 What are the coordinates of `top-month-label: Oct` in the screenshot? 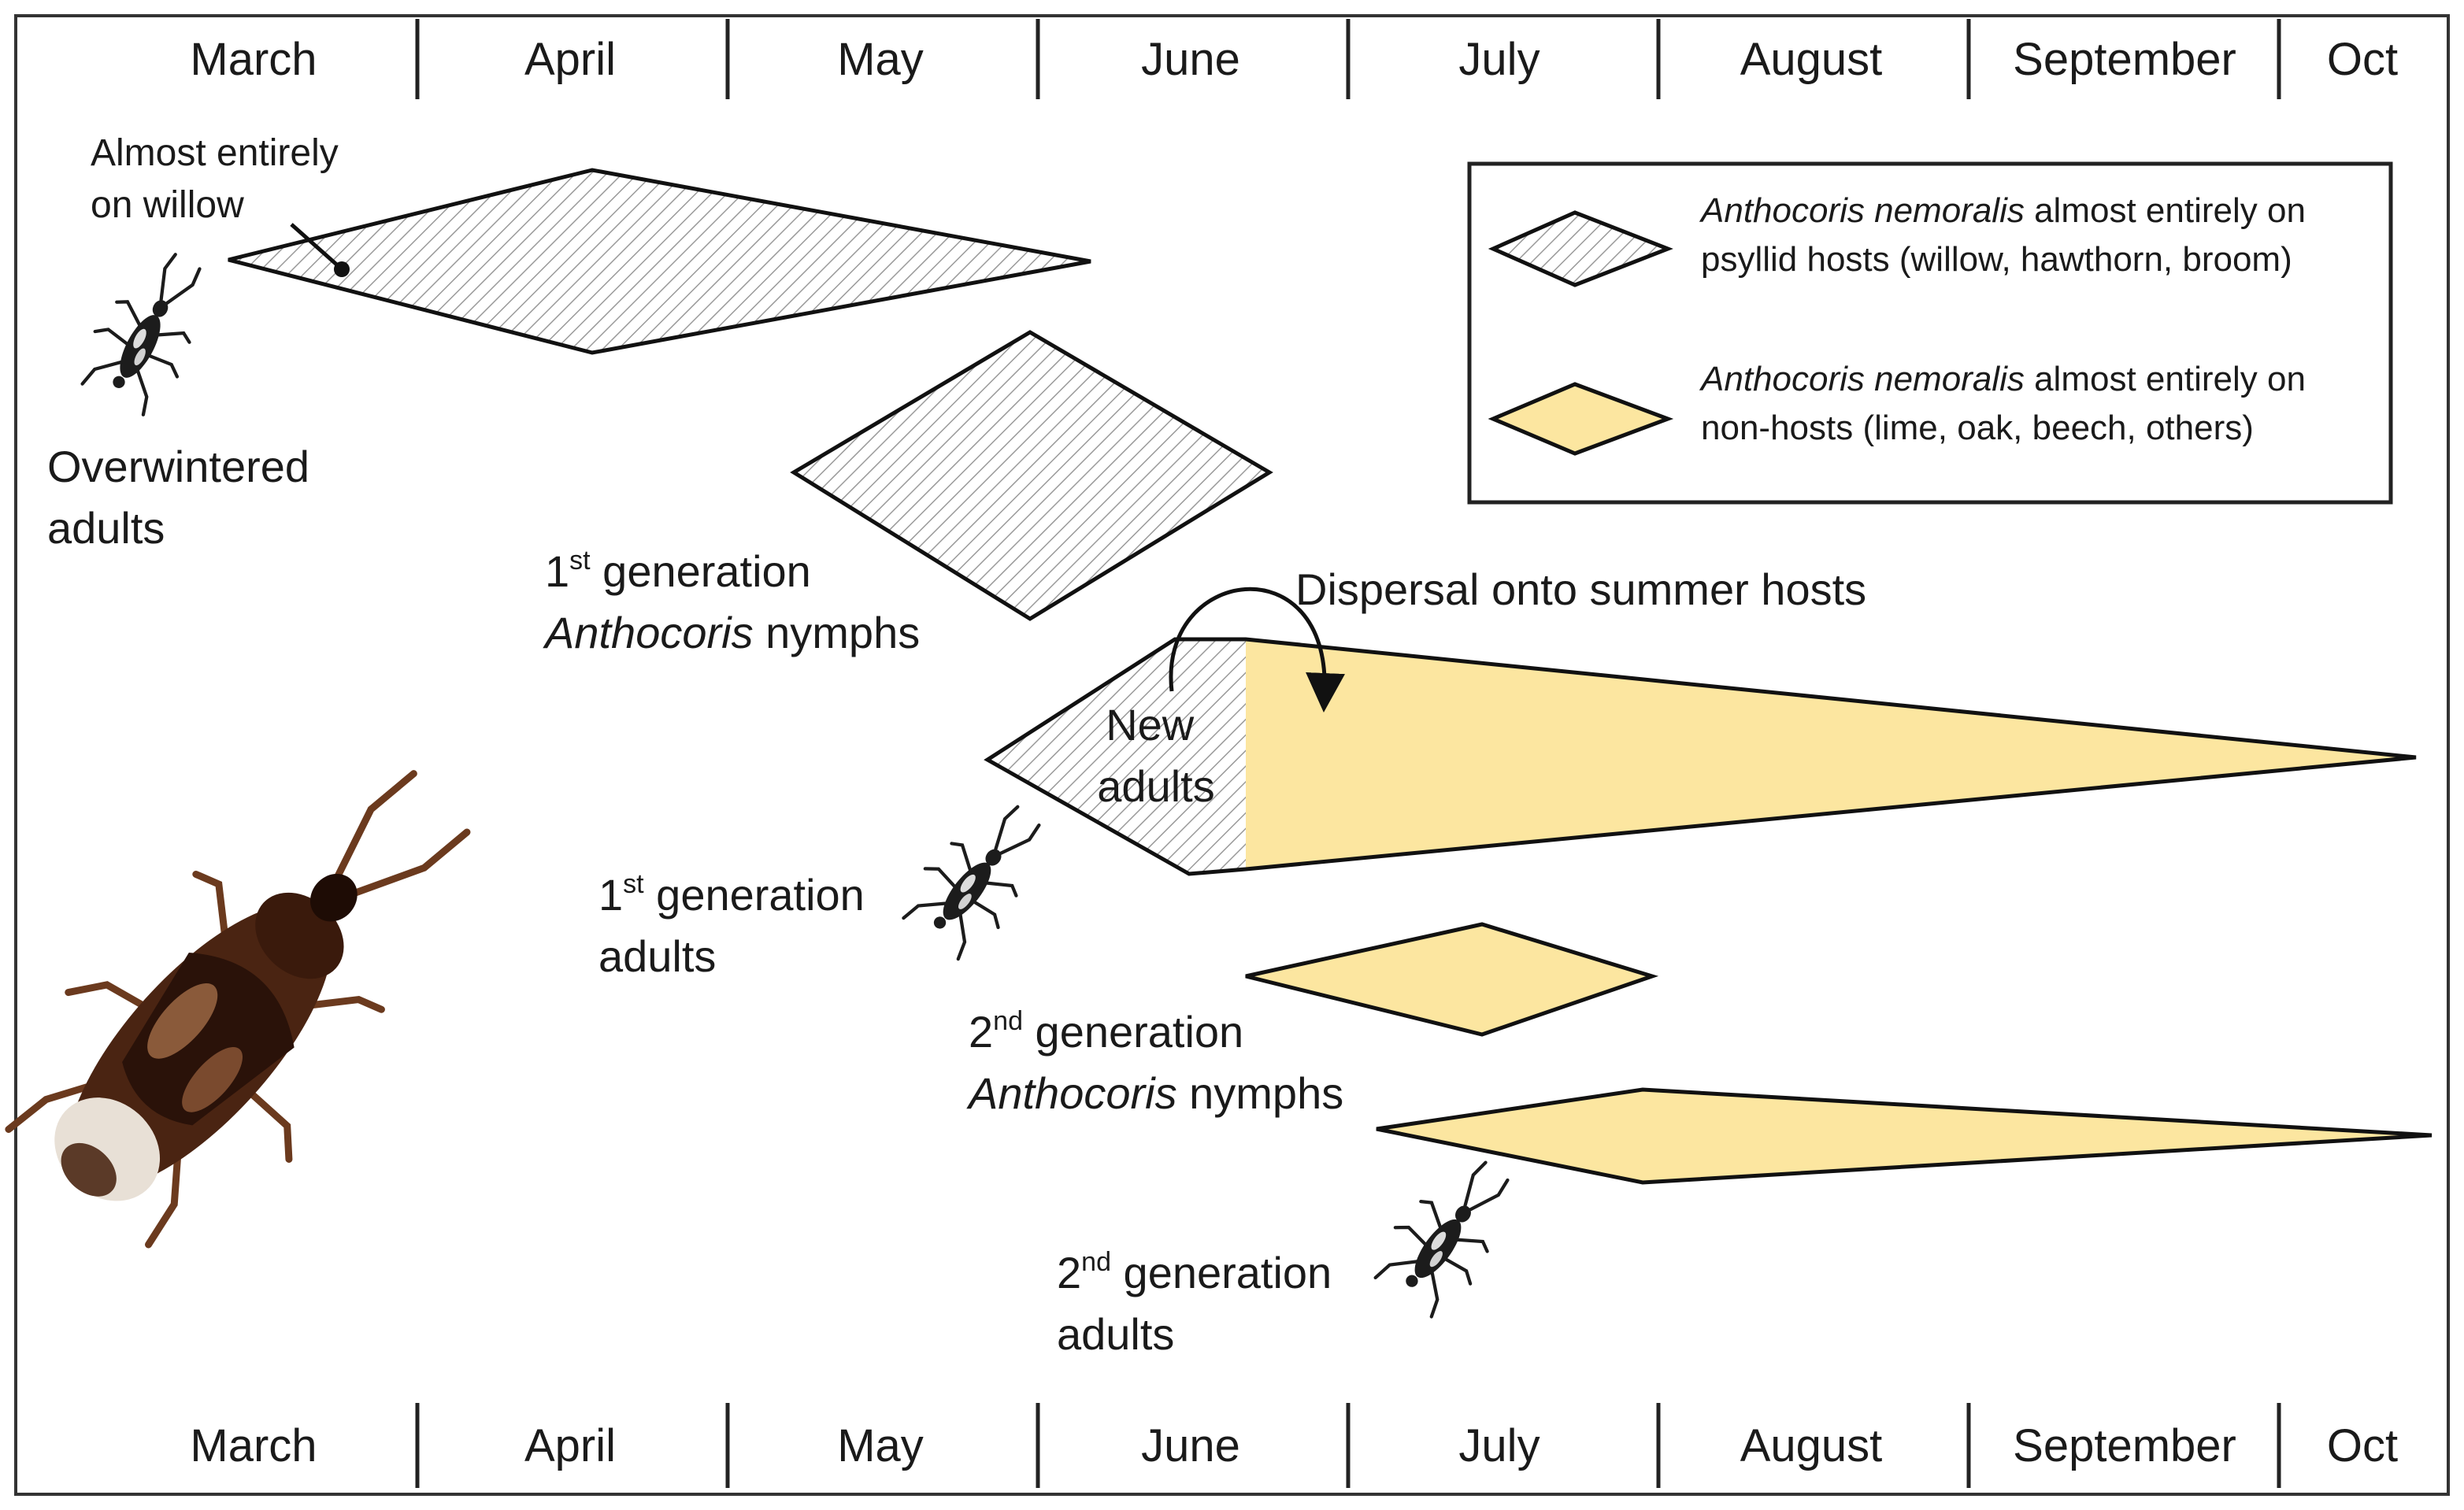 It's located at (2362, 59).